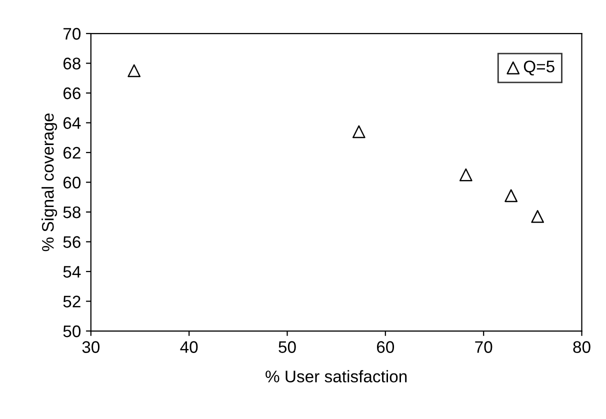  Describe the element at coordinates (539, 68) in the screenshot. I see `legend-label: Q=5` at that location.